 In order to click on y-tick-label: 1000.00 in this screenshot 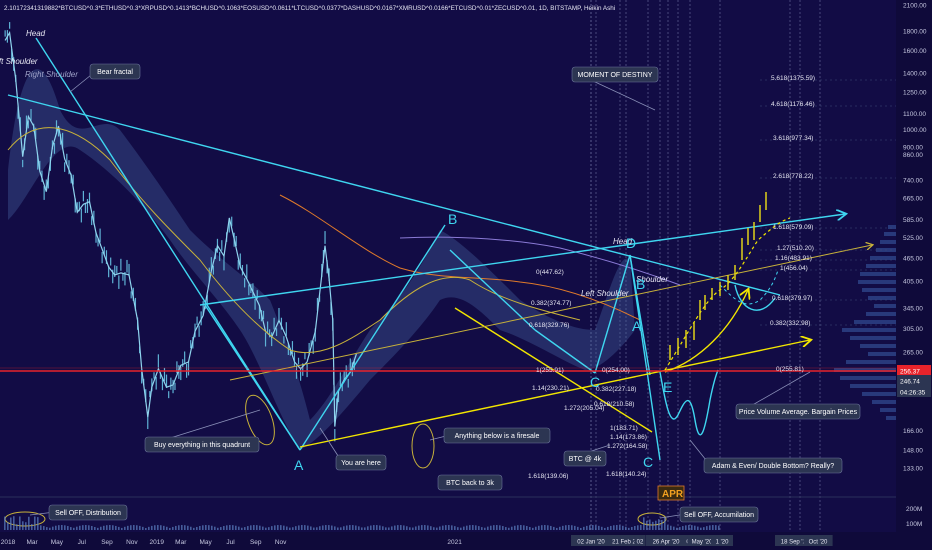, I will do `click(915, 130)`.